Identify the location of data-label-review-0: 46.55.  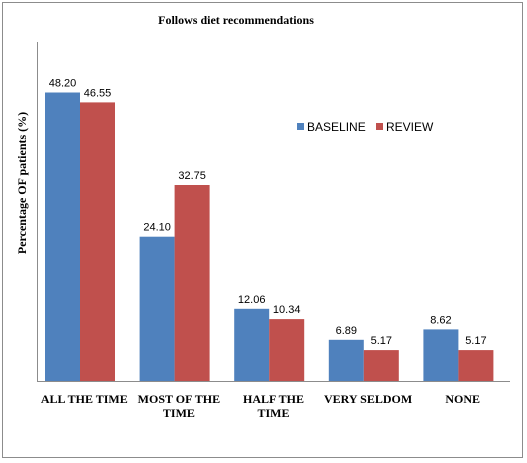
(98, 93).